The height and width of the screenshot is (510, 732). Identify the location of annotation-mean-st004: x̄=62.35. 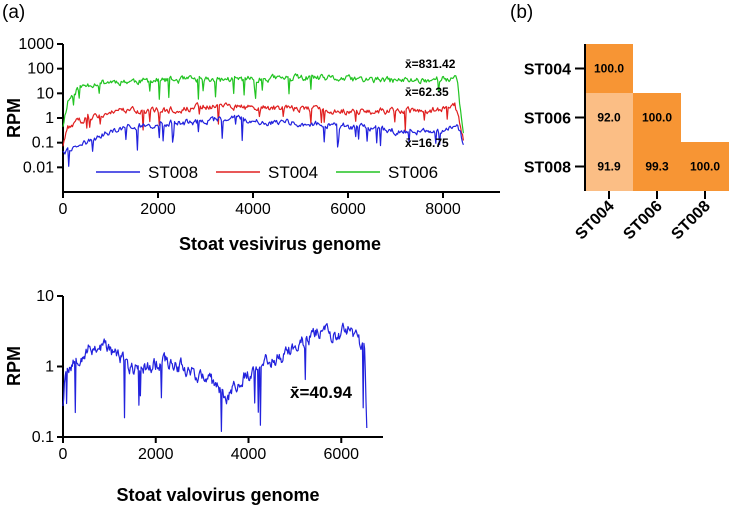
(427, 92).